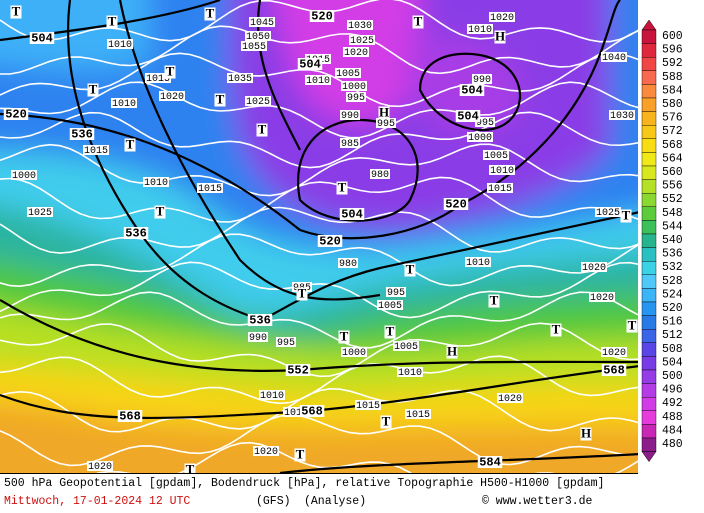 The image size is (704, 513). I want to click on pressure-label: 985, so click(350, 144).